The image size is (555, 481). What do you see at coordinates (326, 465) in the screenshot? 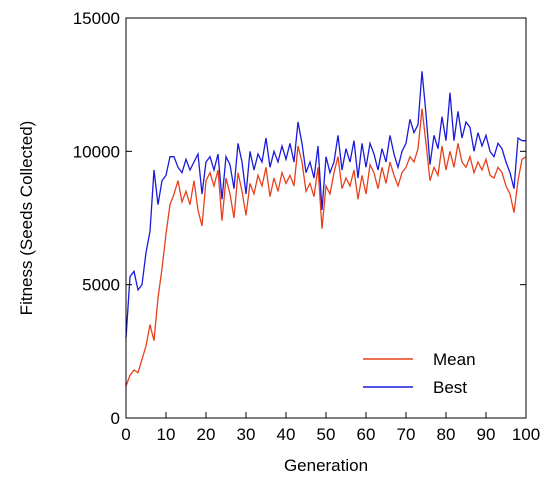
I see `x-axis-title: Generation` at bounding box center [326, 465].